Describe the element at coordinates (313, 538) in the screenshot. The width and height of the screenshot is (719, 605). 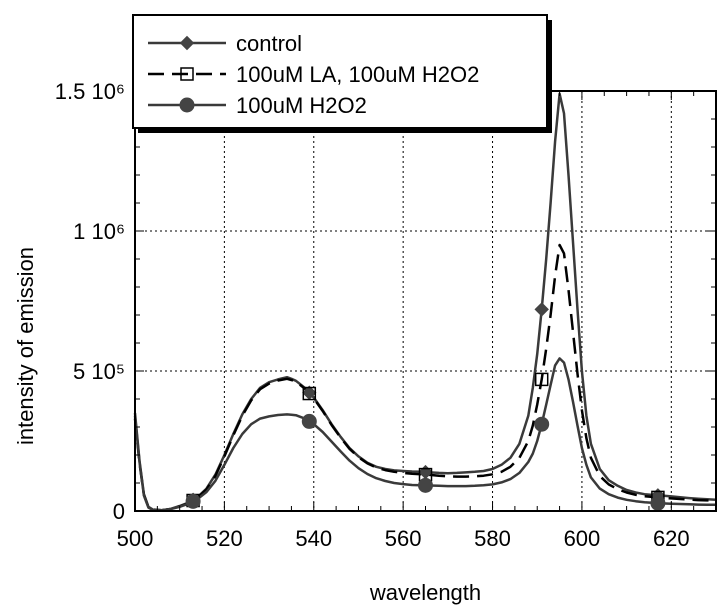
I see `x-tick-label: 540` at that location.